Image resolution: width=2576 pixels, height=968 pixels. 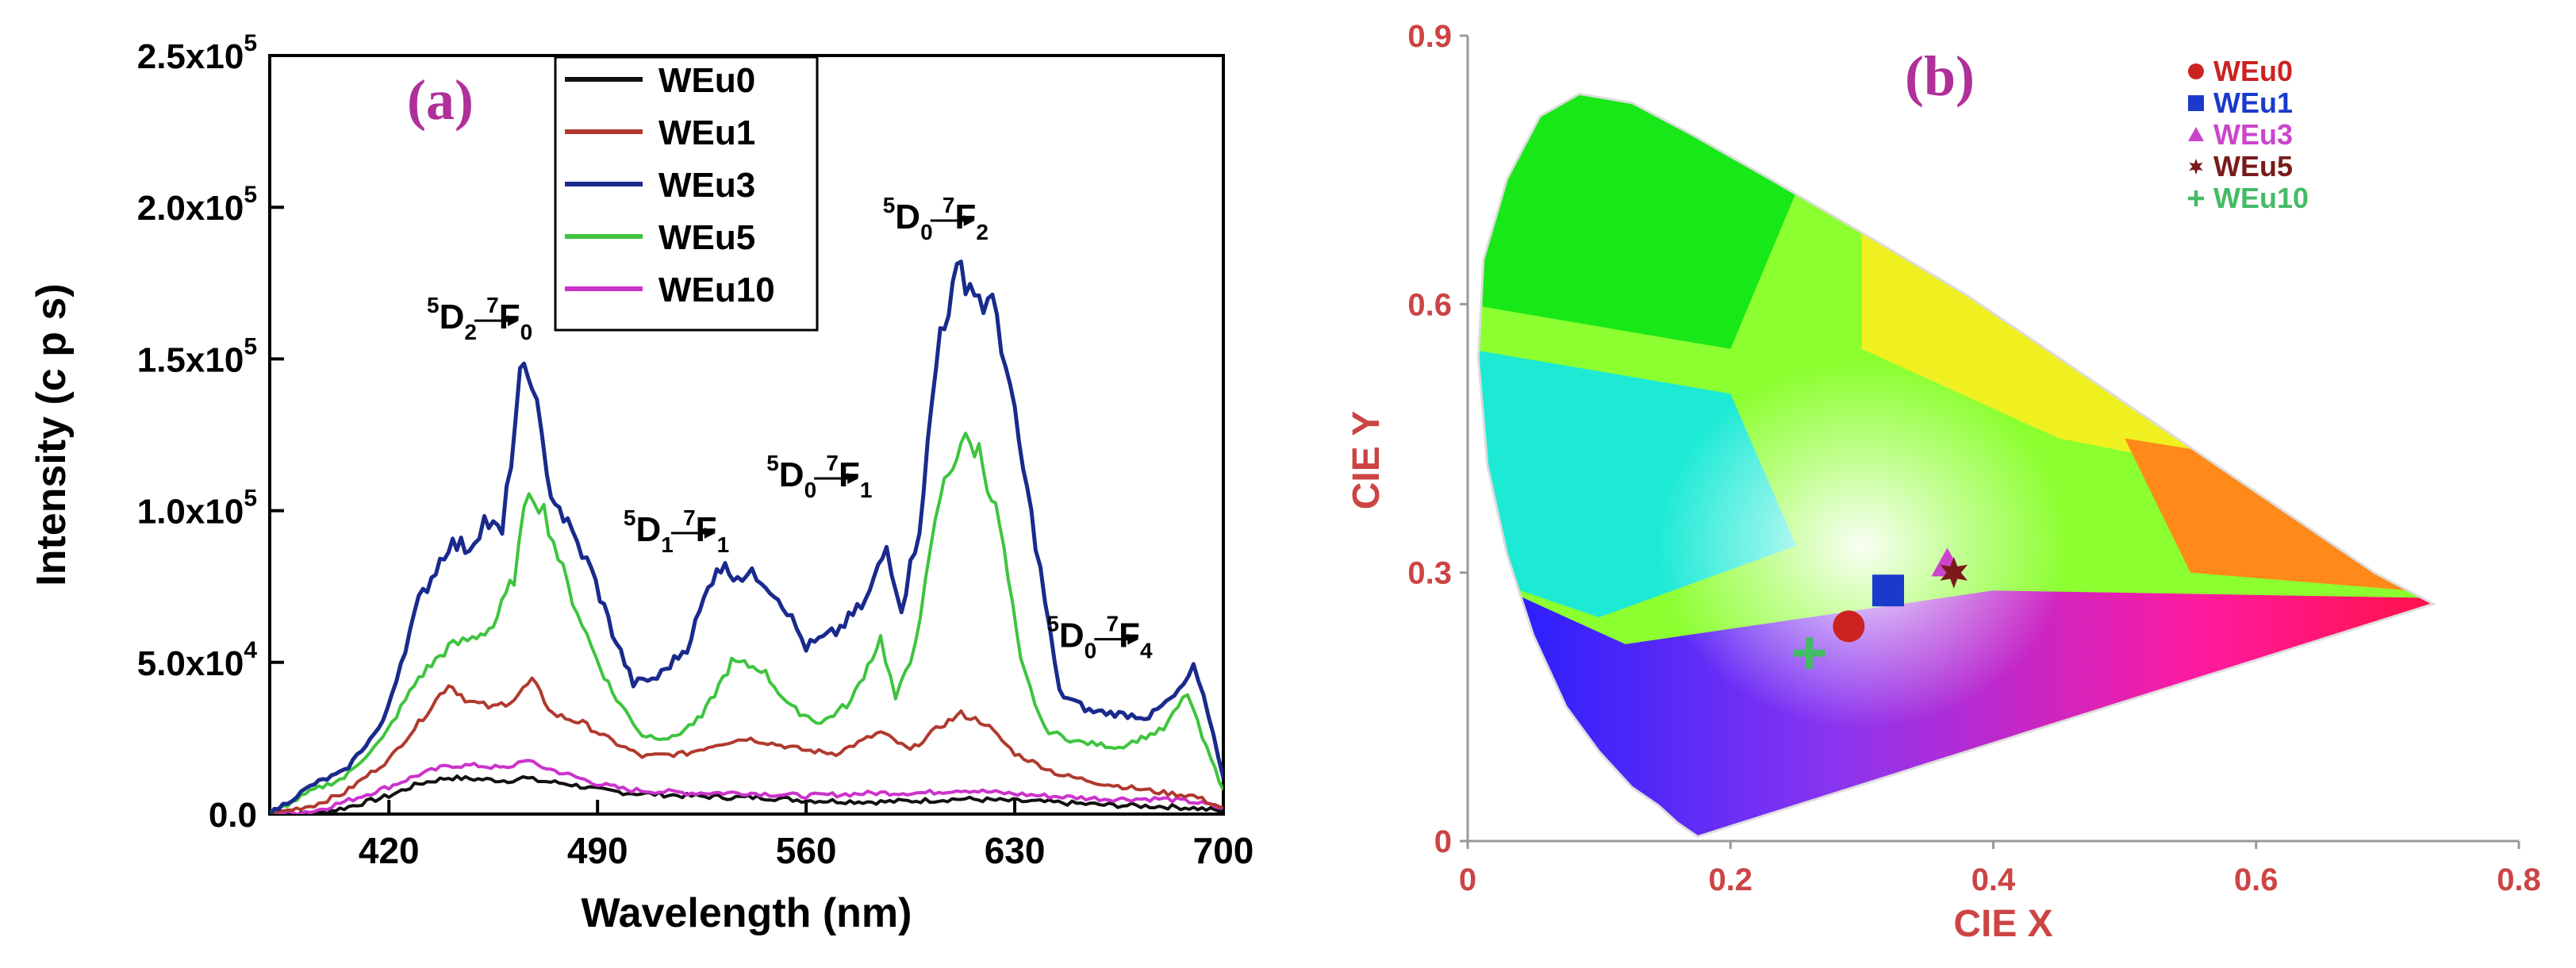 I want to click on b-legend-label-weu0: WEu0, so click(x=2253, y=71).